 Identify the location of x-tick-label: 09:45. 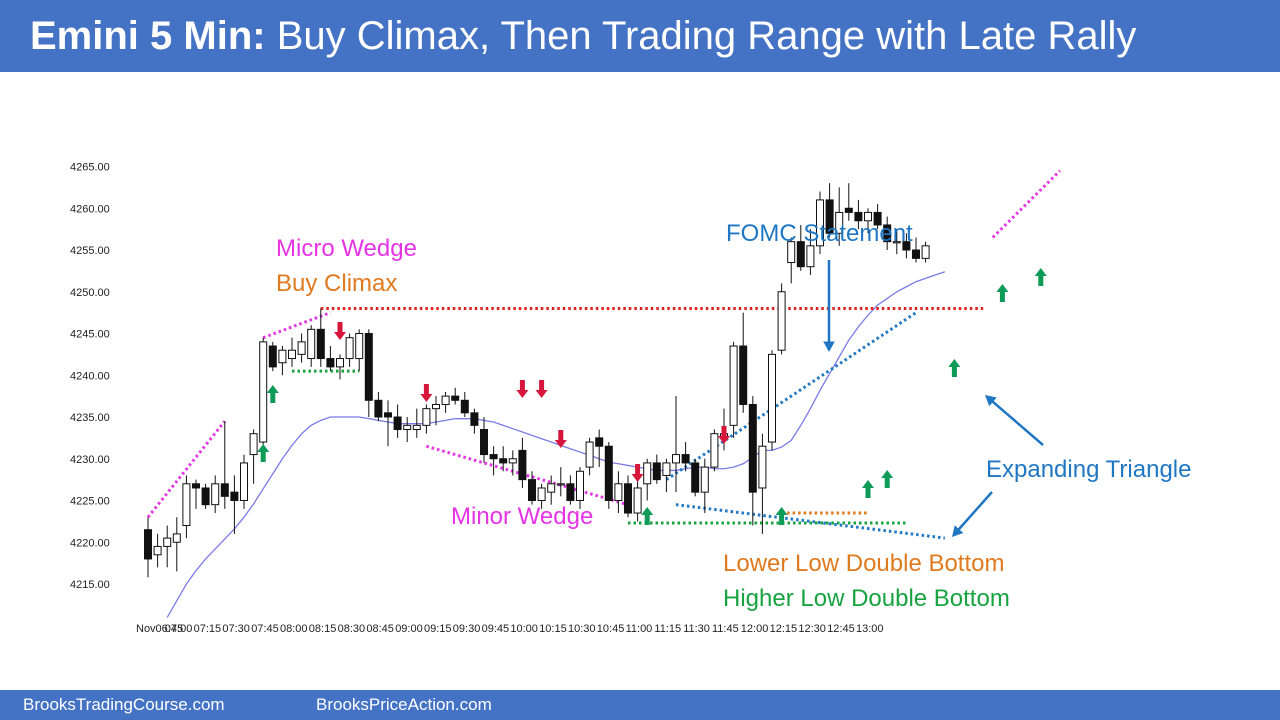
(496, 629).